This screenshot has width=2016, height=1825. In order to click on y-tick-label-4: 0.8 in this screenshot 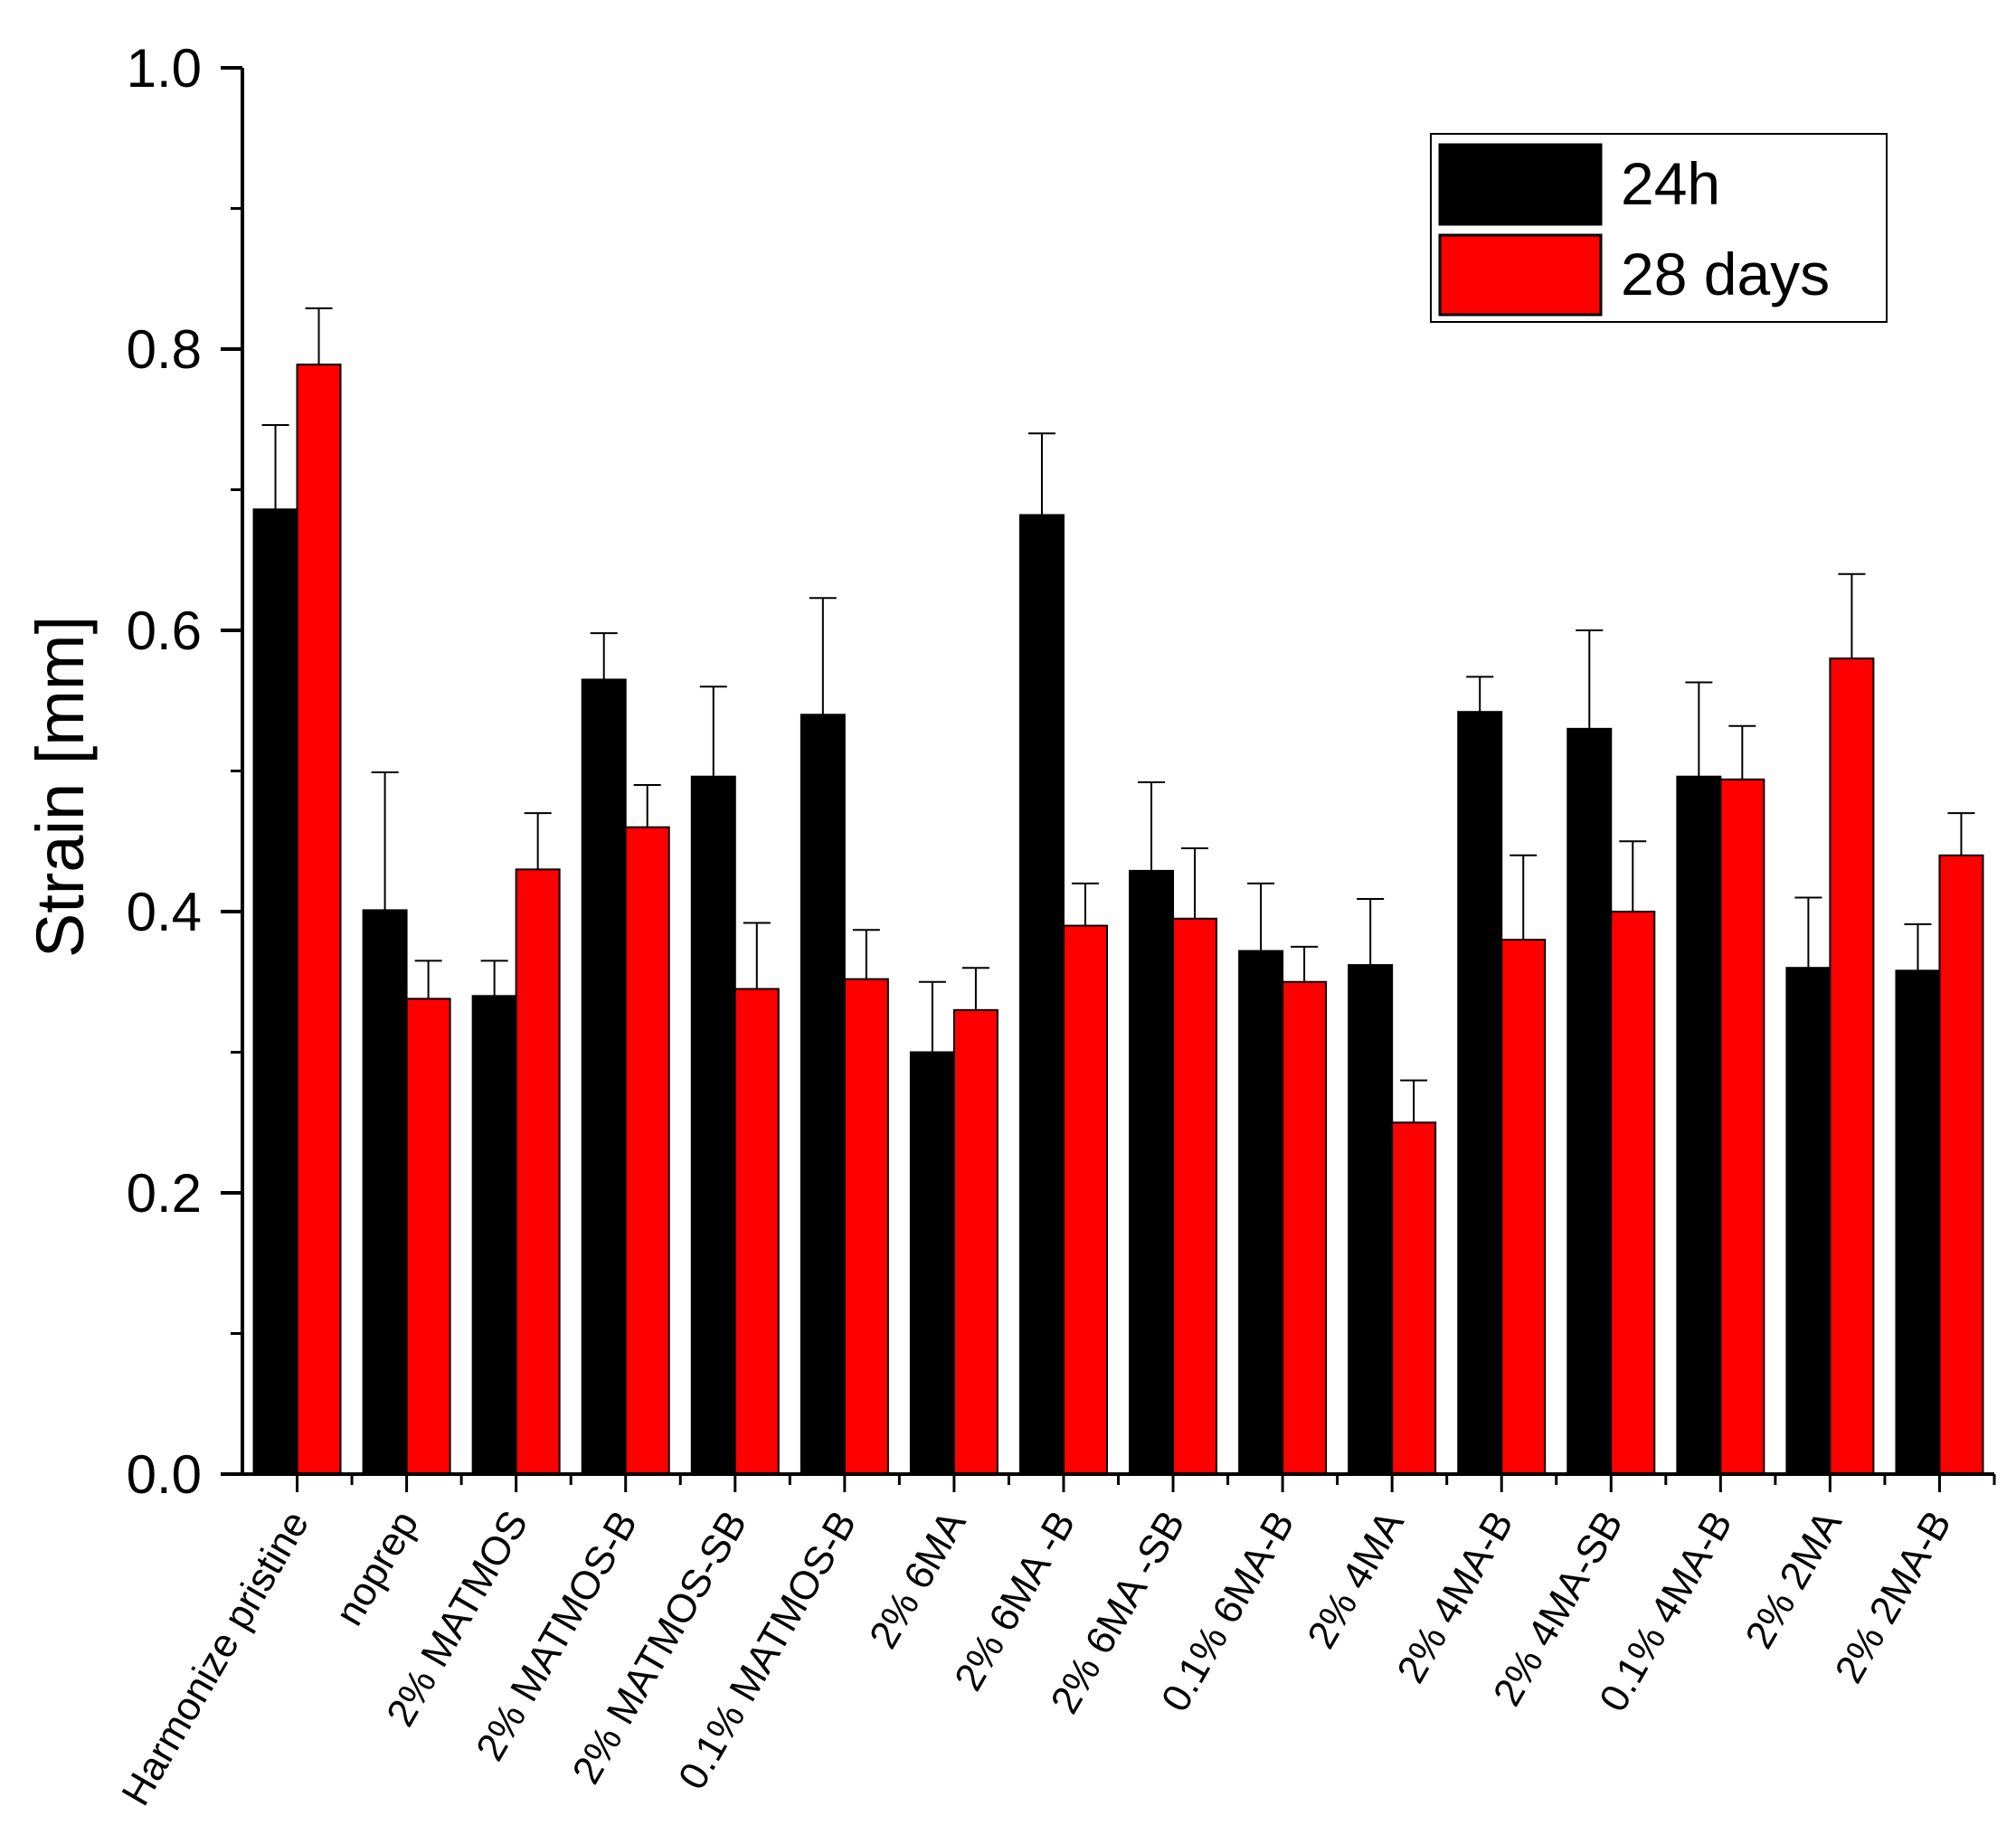, I will do `click(164, 350)`.